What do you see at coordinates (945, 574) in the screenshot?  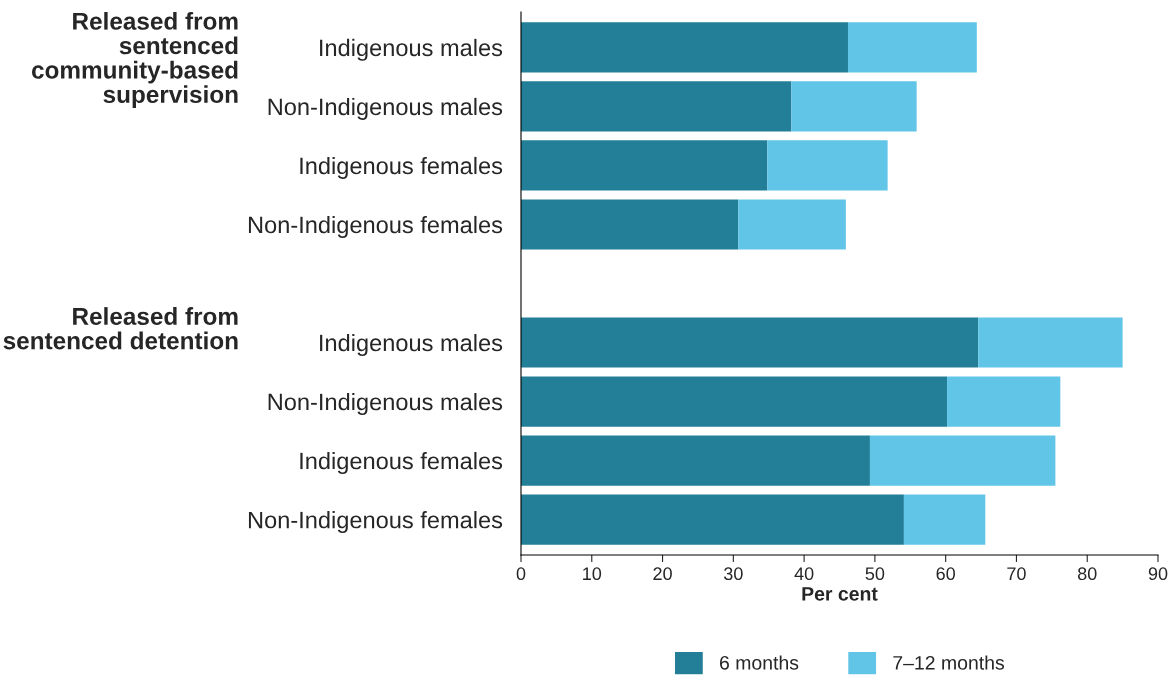 I see `x-tick-label: 60` at bounding box center [945, 574].